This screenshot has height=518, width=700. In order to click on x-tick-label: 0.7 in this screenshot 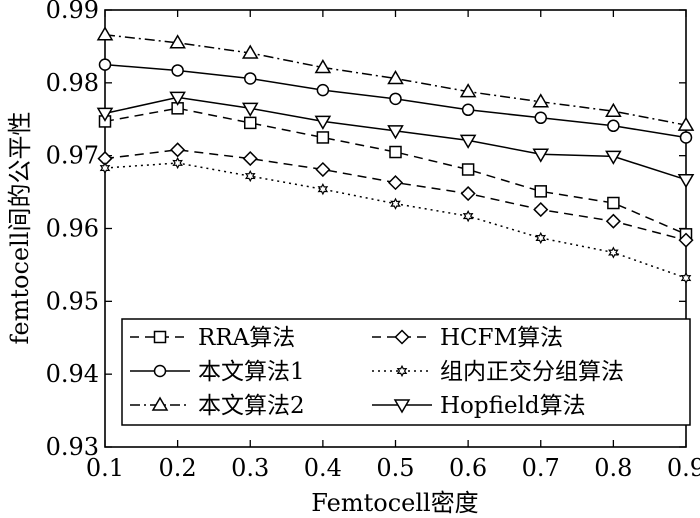, I will do `click(541, 468)`.